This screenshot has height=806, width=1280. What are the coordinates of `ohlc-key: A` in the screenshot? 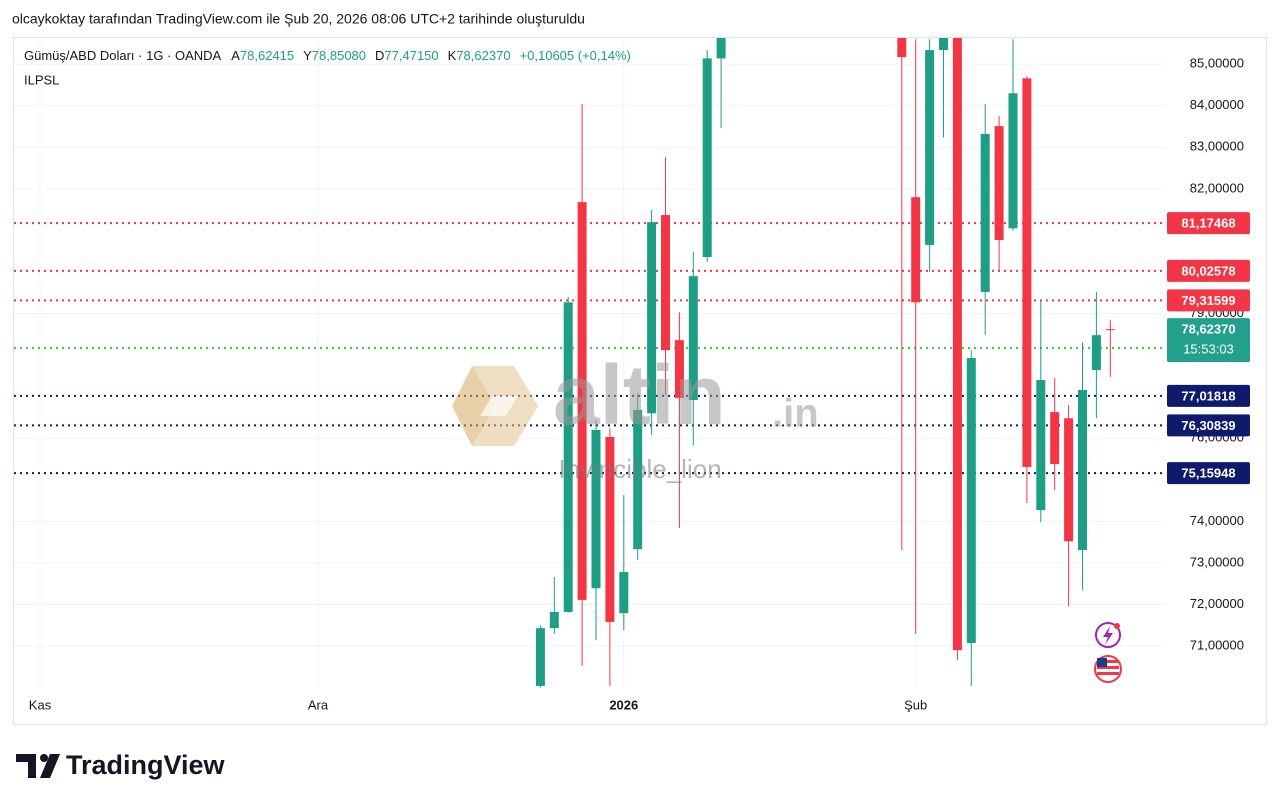 It's located at (235, 55).